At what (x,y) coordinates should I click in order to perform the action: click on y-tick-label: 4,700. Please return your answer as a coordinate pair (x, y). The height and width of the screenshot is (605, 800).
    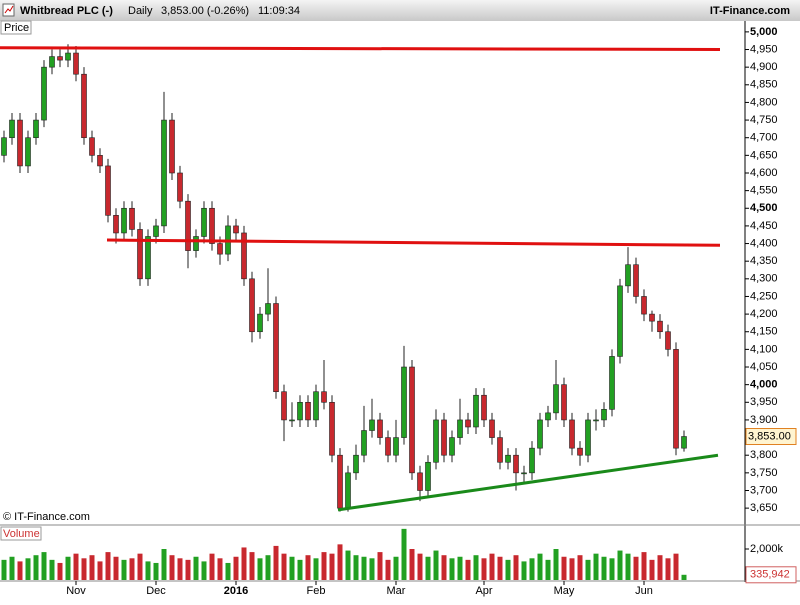
    Looking at the image, I should click on (764, 138).